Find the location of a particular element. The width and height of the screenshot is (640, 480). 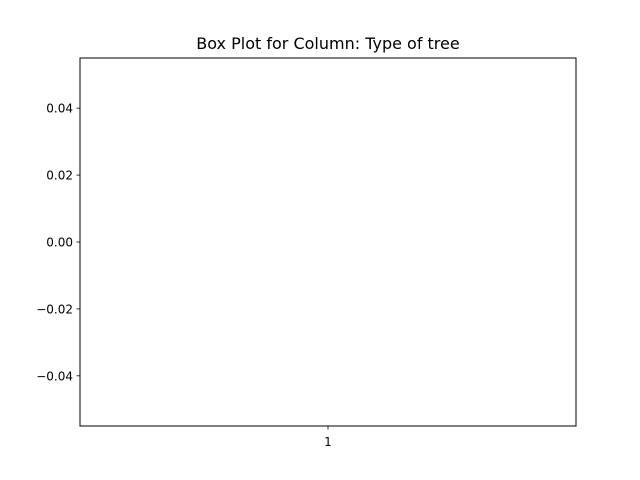

y-tick-label: −0.04 is located at coordinates (54, 376).